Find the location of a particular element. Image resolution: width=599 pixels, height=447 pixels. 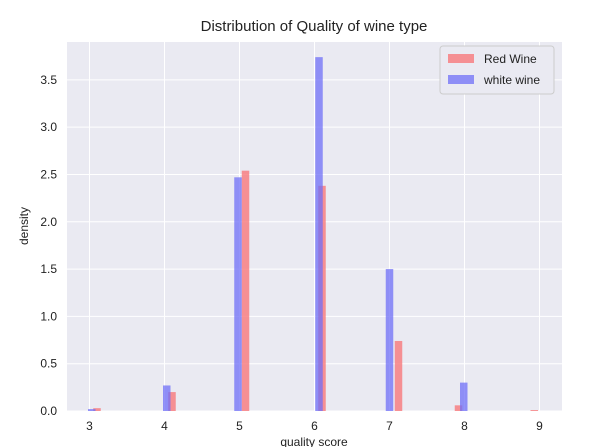

y-tick-label: 2.5 is located at coordinates (48, 174).